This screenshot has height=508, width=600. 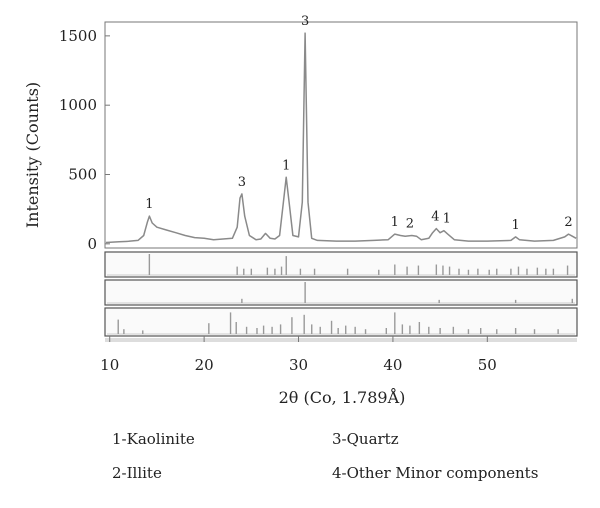 What do you see at coordinates (78, 105) in the screenshot?
I see `y-tick-label-1000: 1000` at bounding box center [78, 105].